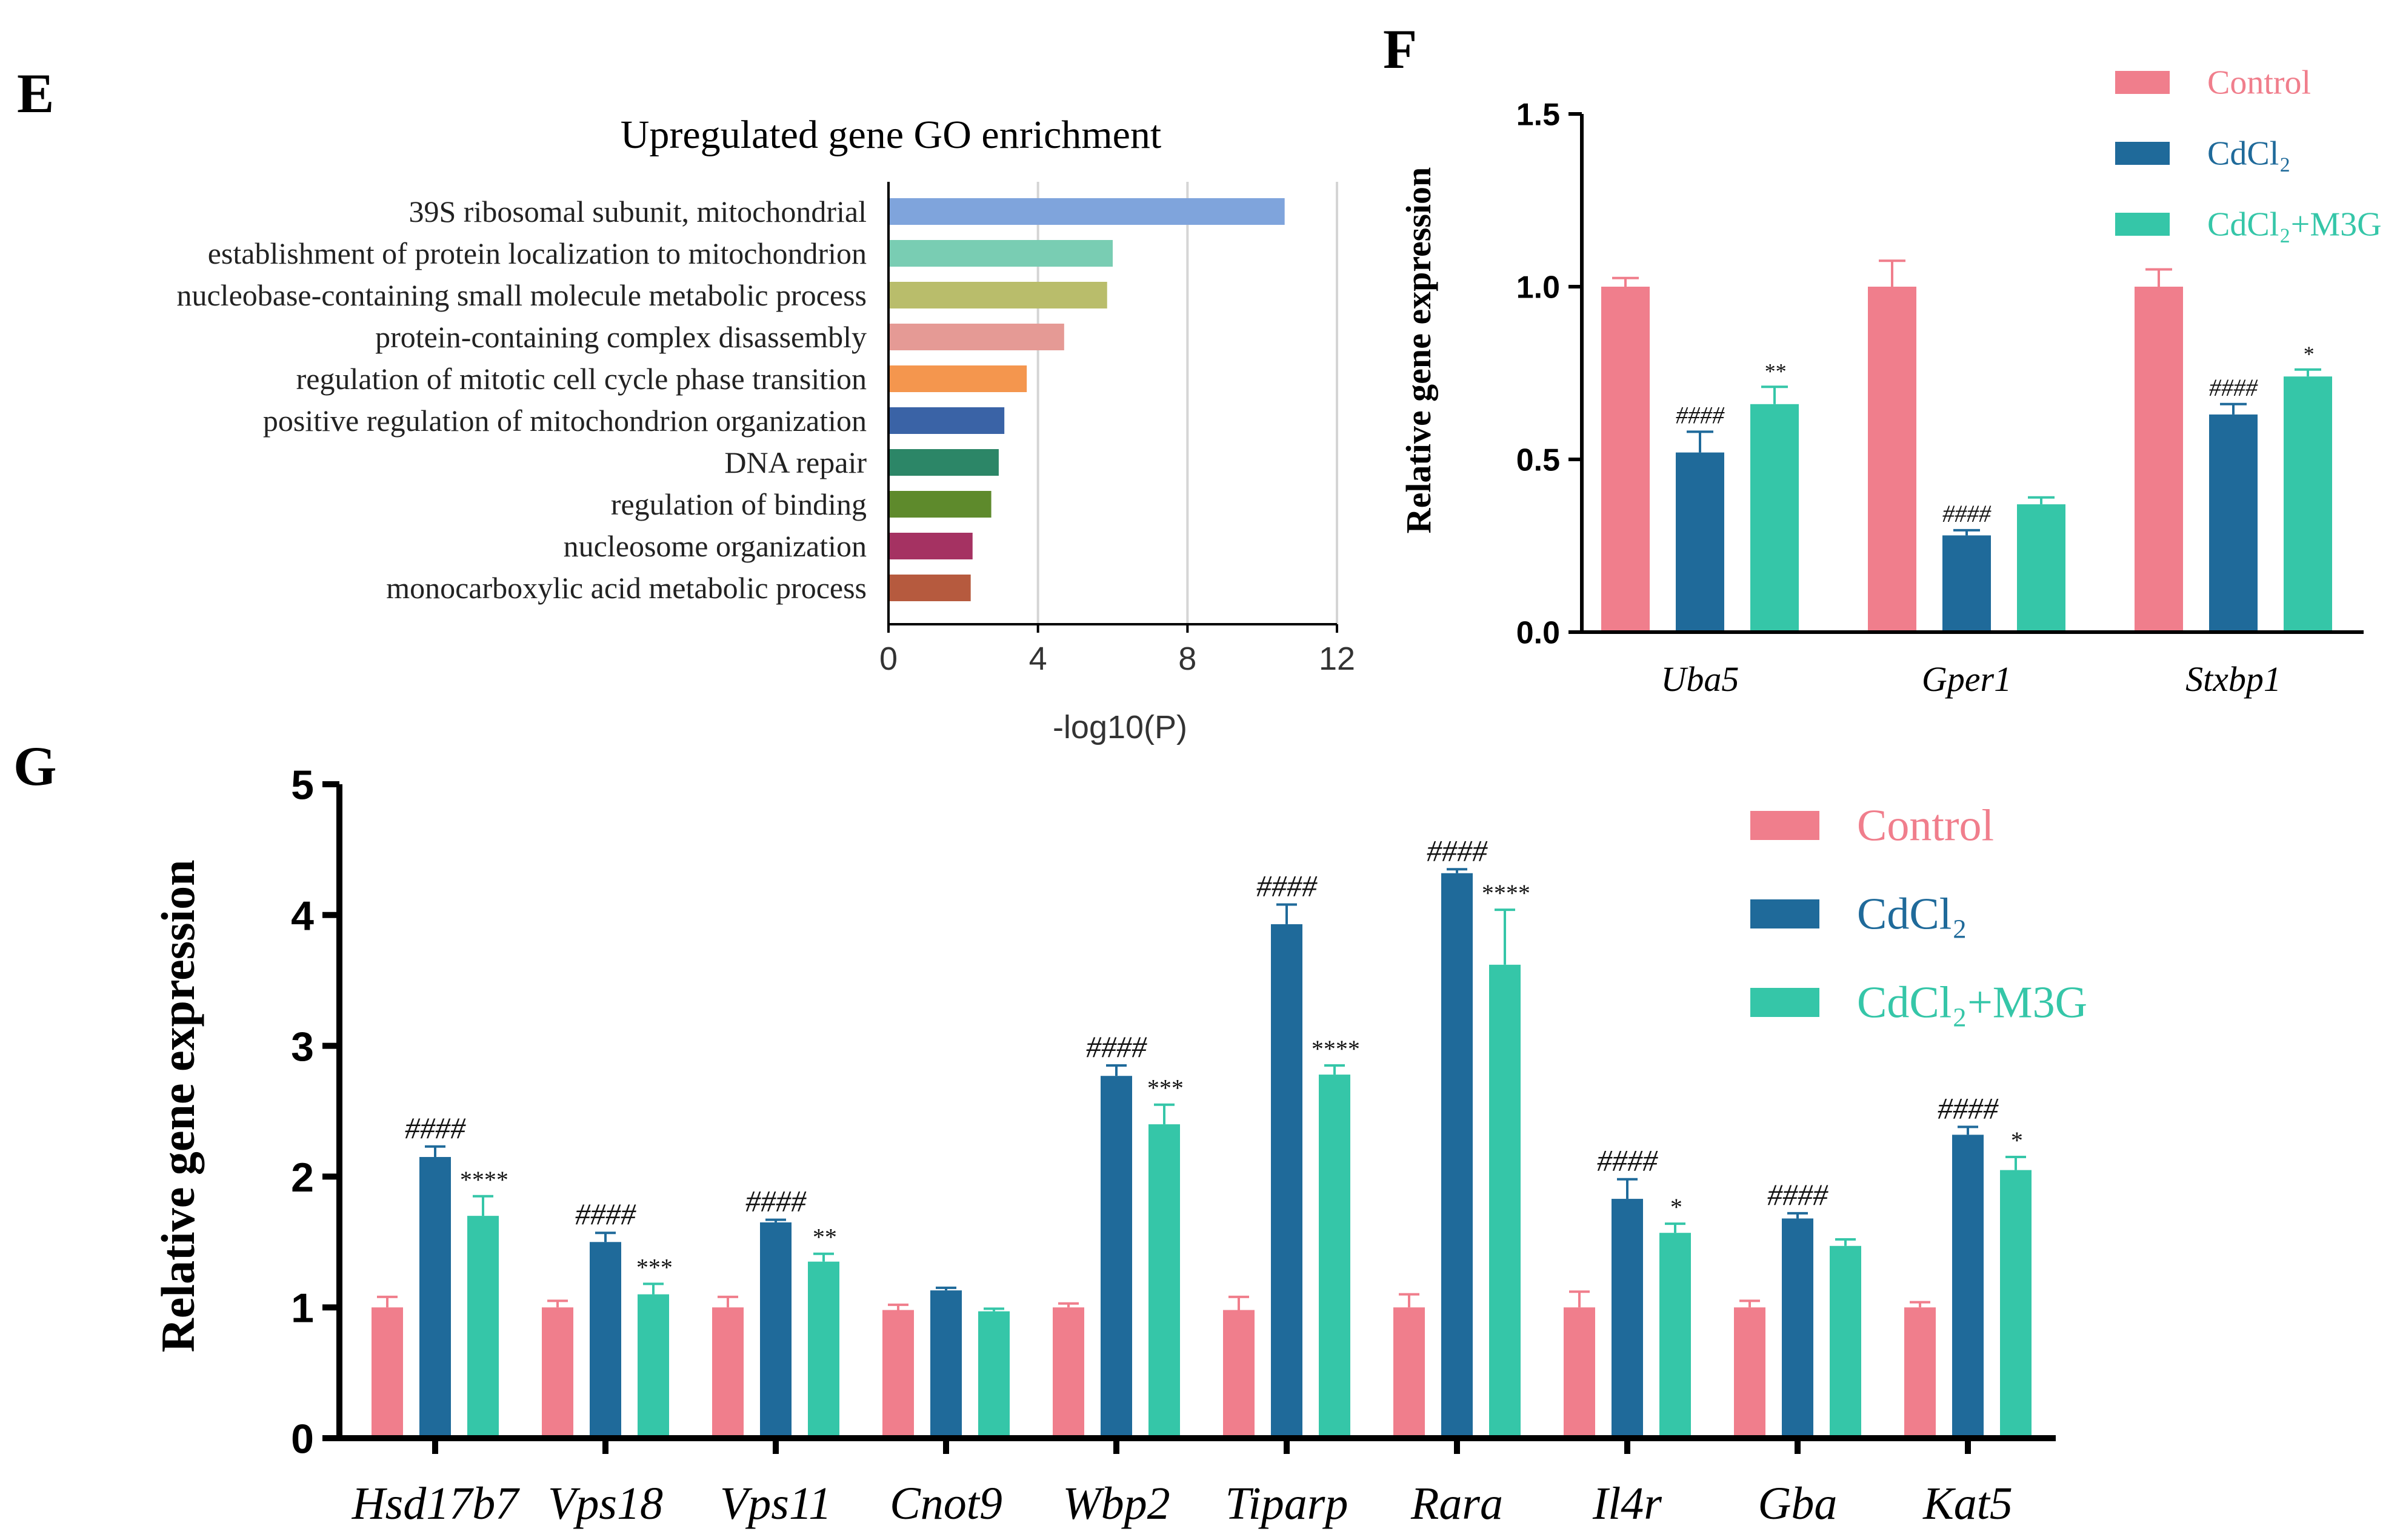  I want to click on panel-label-e: E, so click(35, 93).